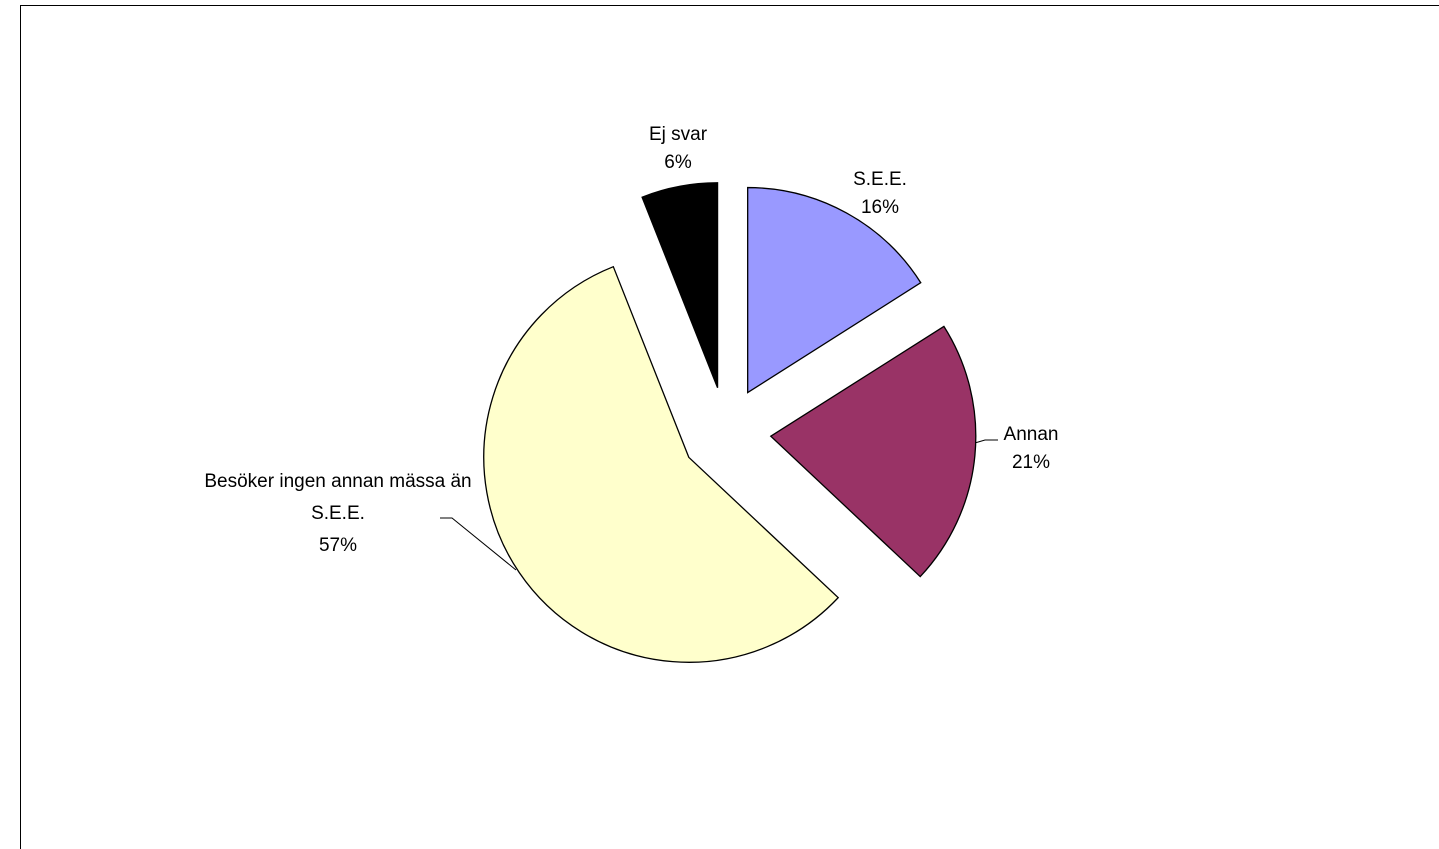  Describe the element at coordinates (880, 207) in the screenshot. I see `value-label: 16%` at that location.